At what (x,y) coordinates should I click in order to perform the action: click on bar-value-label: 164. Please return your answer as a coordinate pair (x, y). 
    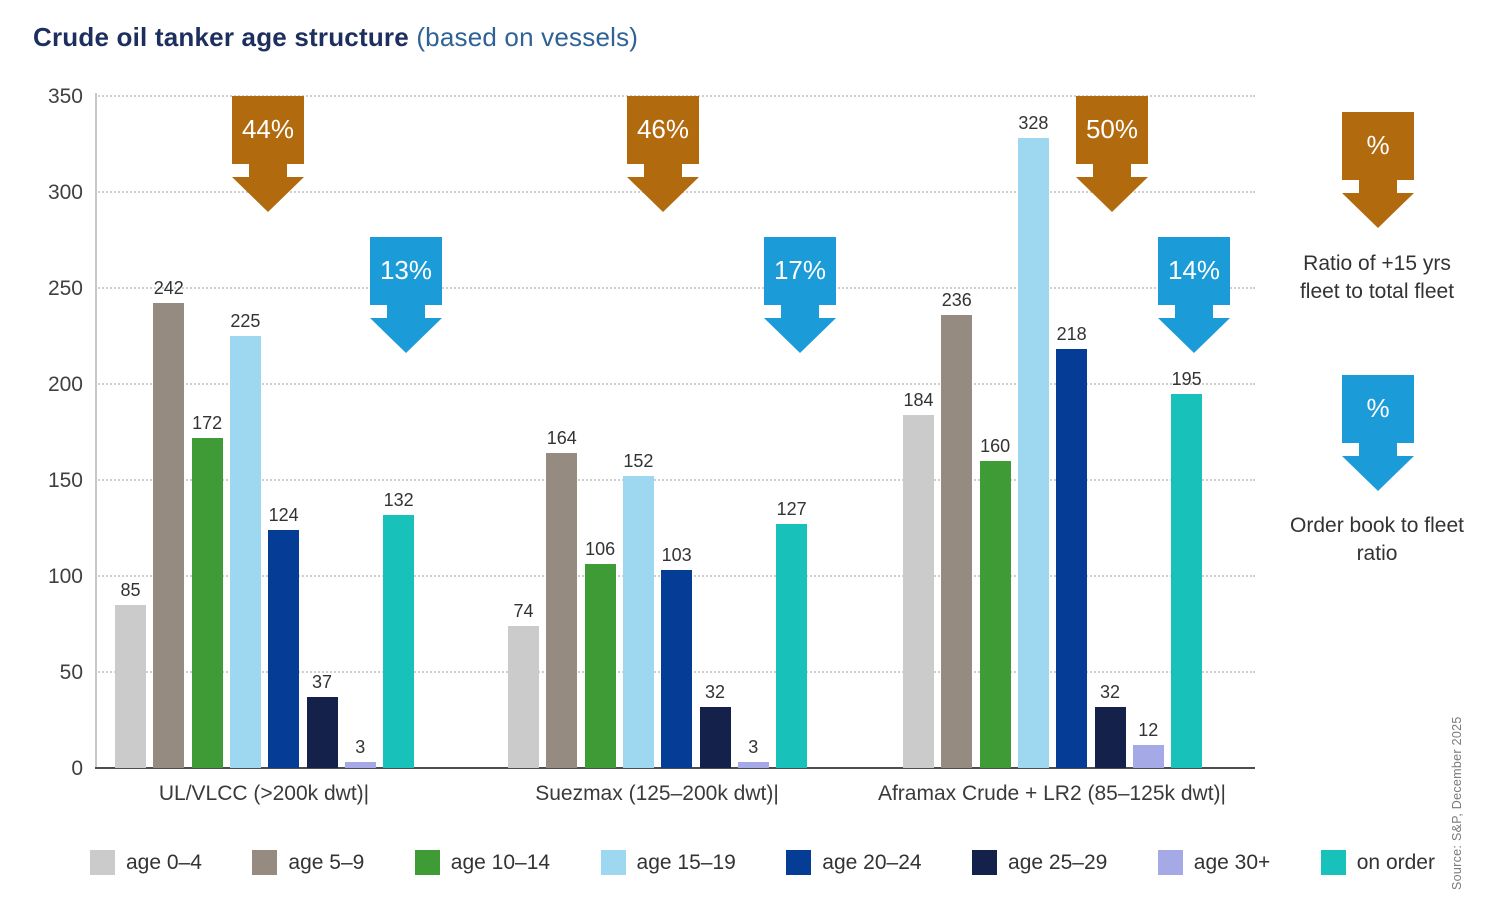
    Looking at the image, I should click on (561, 438).